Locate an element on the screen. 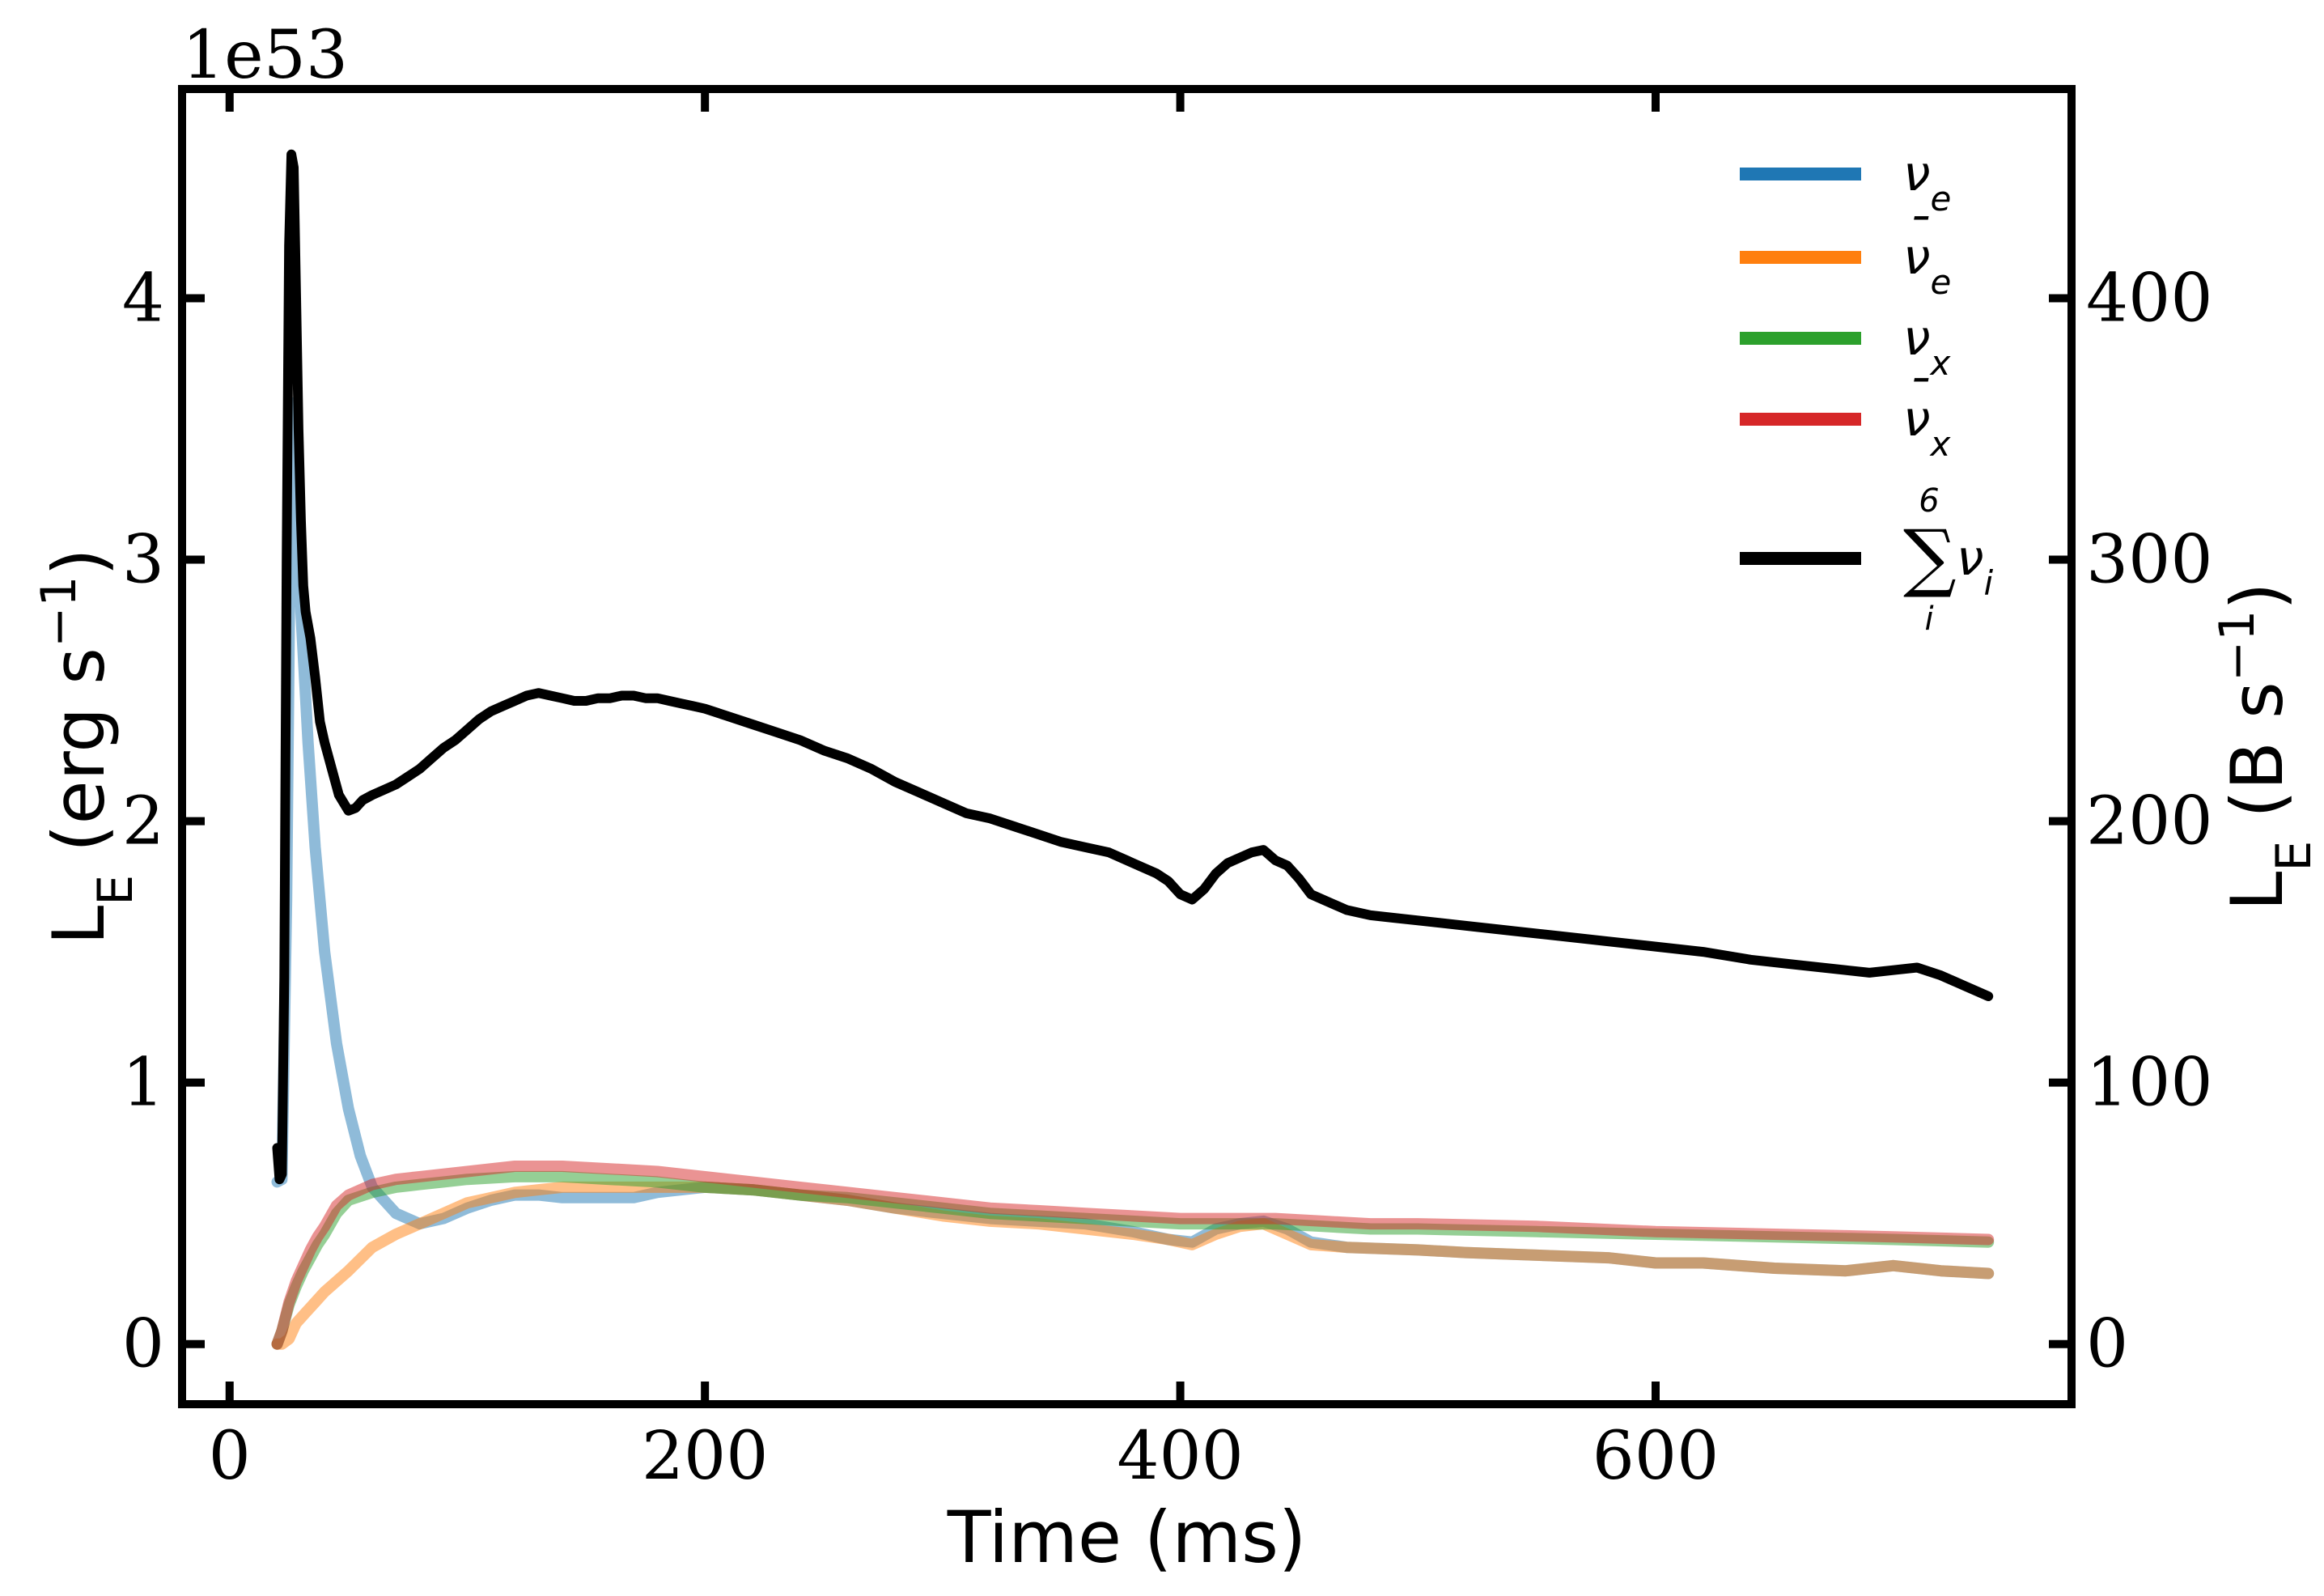 This screenshot has width=2324, height=1596. x-tick-label: 400 is located at coordinates (1180, 1457).